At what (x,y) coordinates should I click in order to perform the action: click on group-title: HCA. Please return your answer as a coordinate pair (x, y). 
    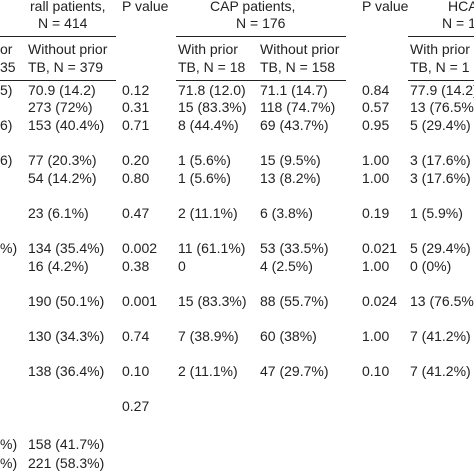
    Looking at the image, I should click on (461, 7).